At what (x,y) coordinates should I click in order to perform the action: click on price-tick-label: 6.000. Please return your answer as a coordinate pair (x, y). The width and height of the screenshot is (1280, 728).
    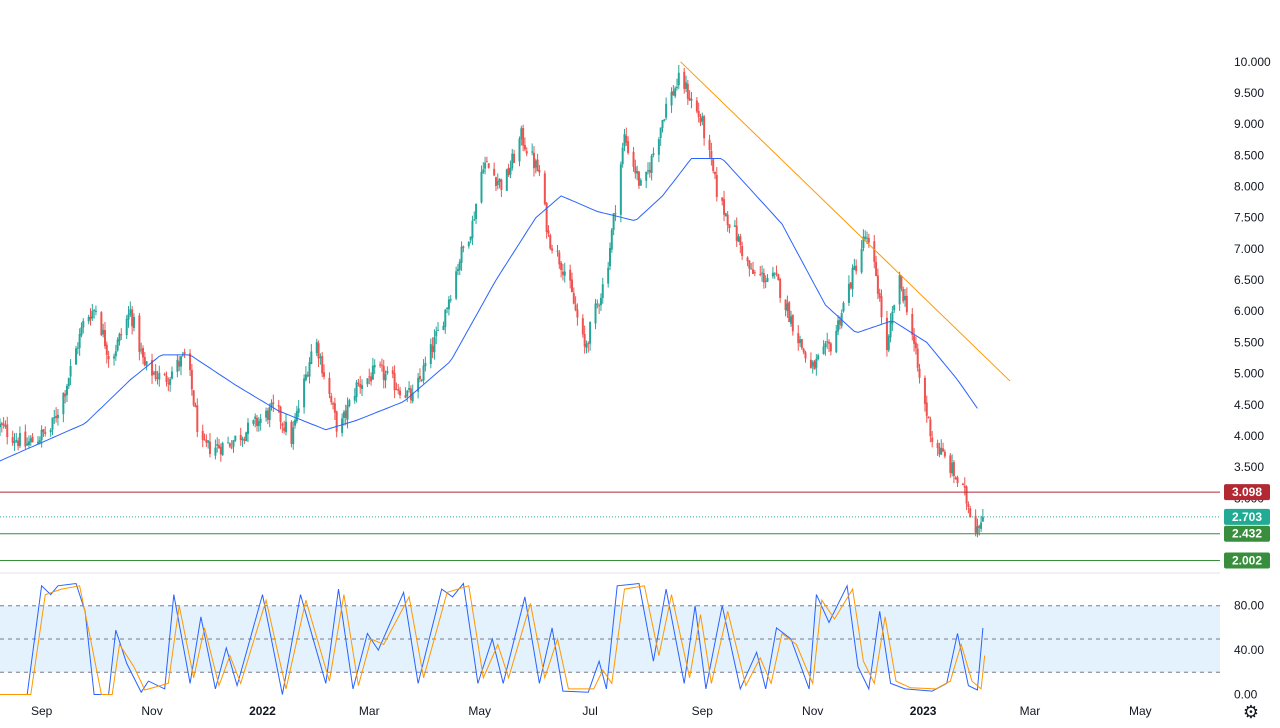
    Looking at the image, I should click on (1249, 311).